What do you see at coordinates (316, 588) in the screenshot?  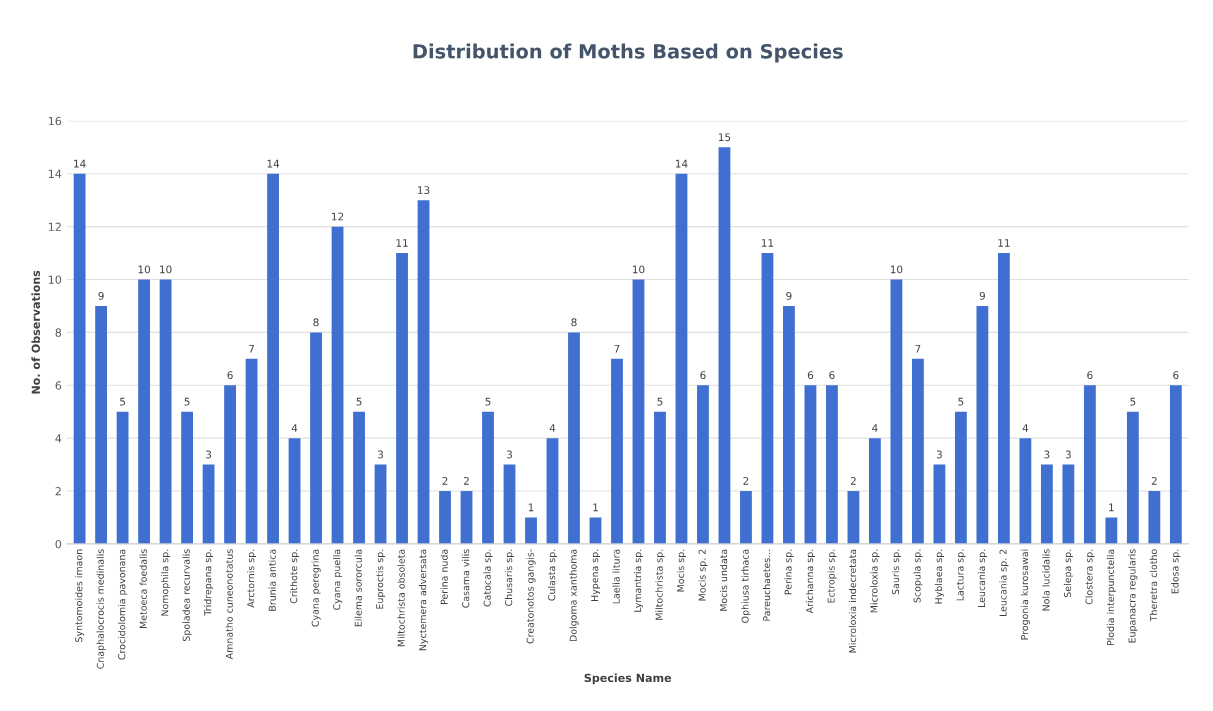 I see `x-tick-label: Cyana peregrina` at bounding box center [316, 588].